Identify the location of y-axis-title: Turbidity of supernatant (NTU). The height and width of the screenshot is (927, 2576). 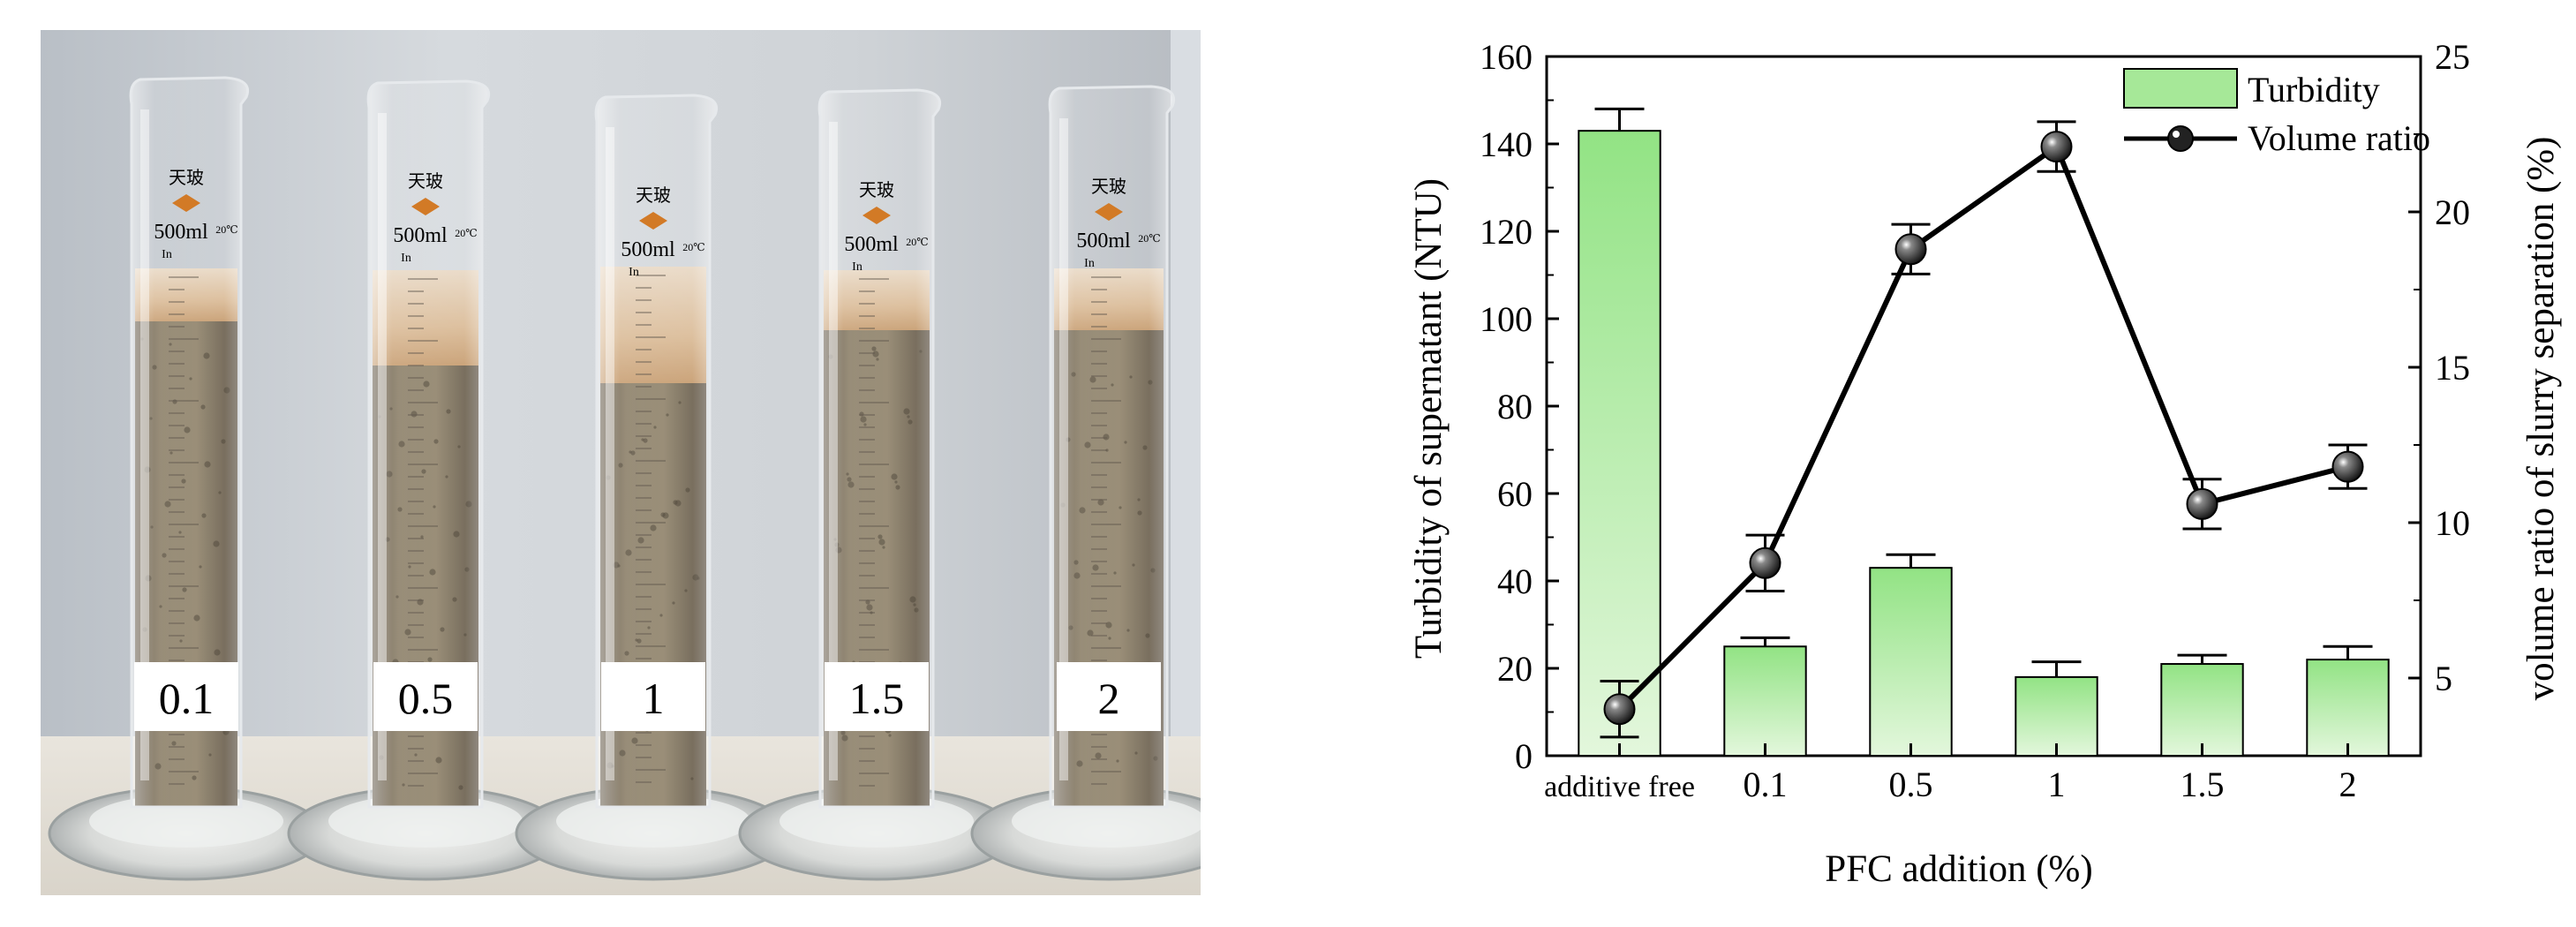
(1429, 419).